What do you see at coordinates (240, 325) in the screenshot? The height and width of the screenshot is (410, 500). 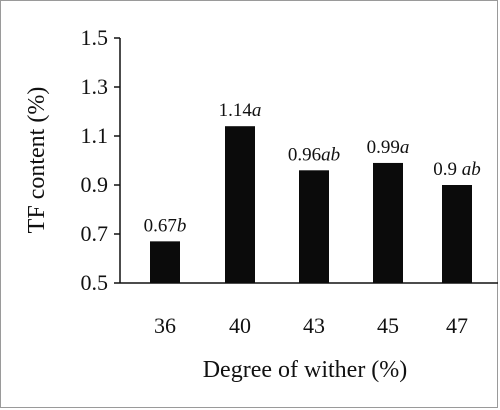 I see `x-tick-label: 40` at bounding box center [240, 325].